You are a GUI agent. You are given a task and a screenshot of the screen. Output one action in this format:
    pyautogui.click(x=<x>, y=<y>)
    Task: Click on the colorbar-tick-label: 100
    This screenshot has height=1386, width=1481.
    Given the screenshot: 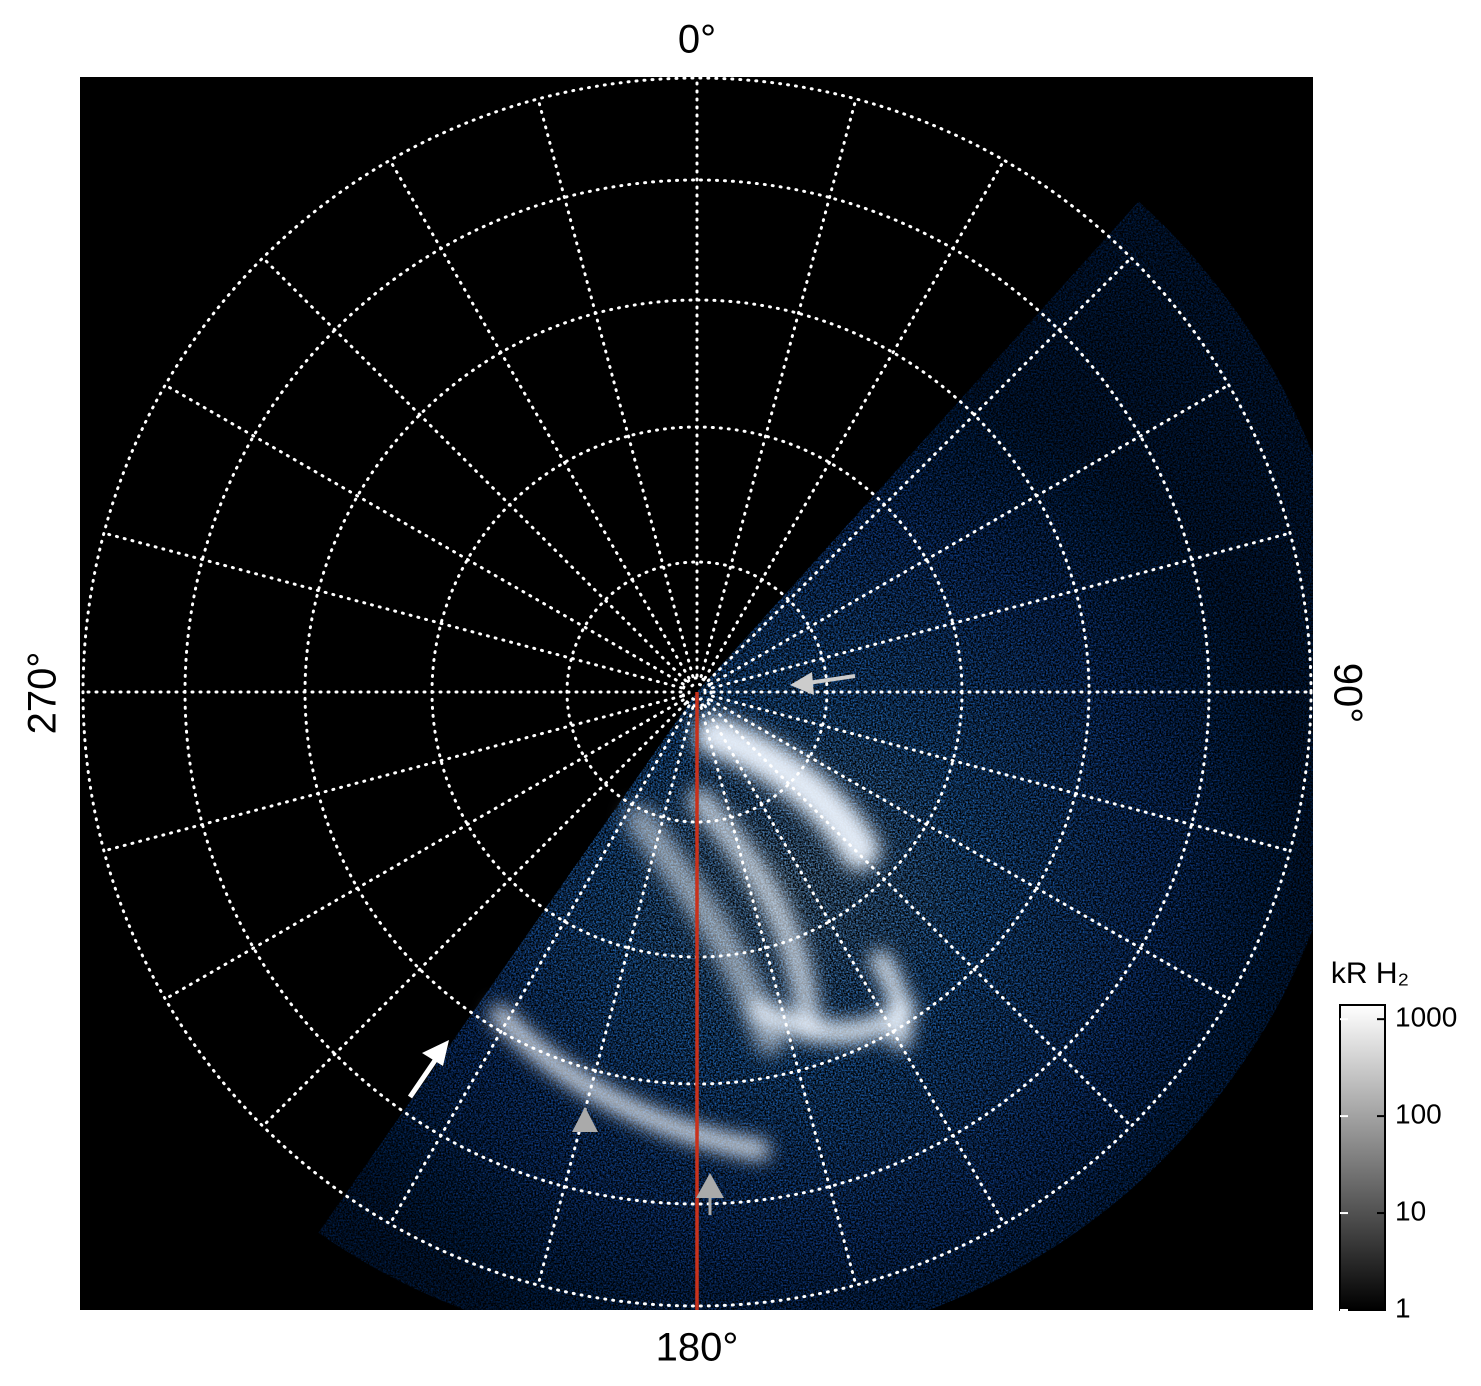 What is the action you would take?
    pyautogui.click(x=1418, y=1114)
    